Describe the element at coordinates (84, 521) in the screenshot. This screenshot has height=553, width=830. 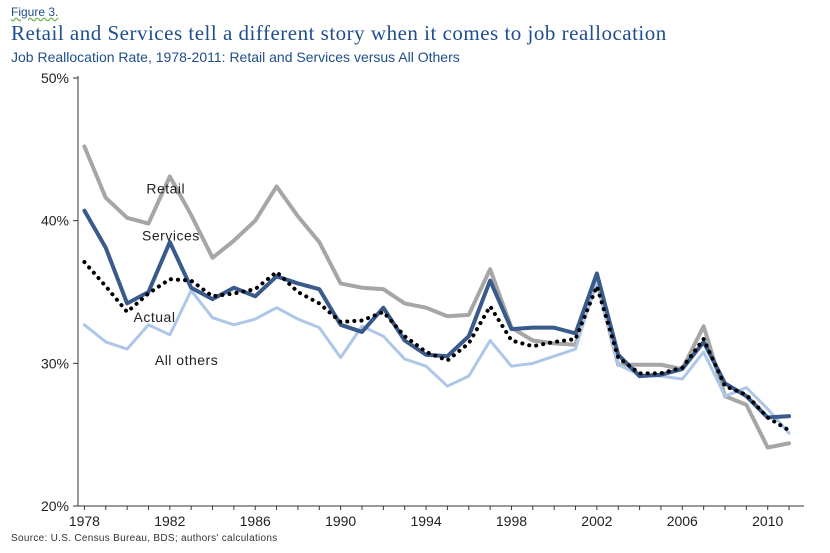
I see `x-tick-label: 1978` at that location.